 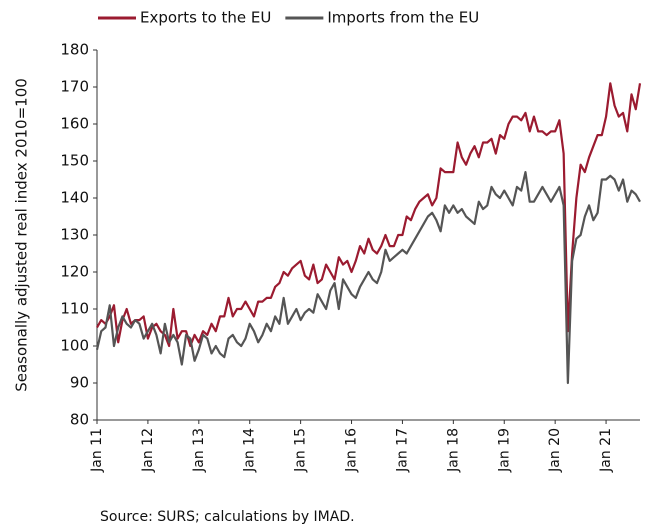 What do you see at coordinates (79, 420) in the screenshot?
I see `y-tick-label: 80` at bounding box center [79, 420].